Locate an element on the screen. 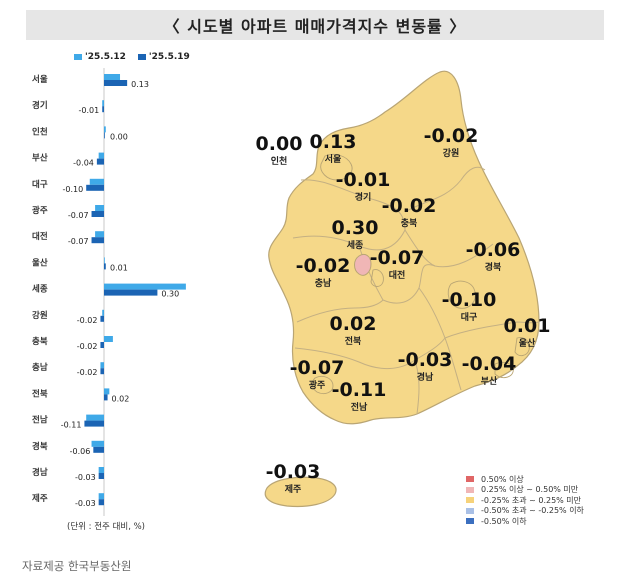  category-label: 대전 is located at coordinates (40, 236).